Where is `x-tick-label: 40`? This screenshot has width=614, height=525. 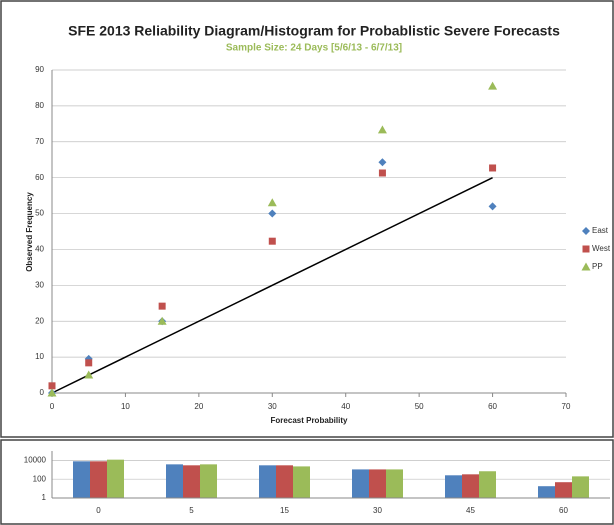 x-tick-label: 40 is located at coordinates (345, 406).